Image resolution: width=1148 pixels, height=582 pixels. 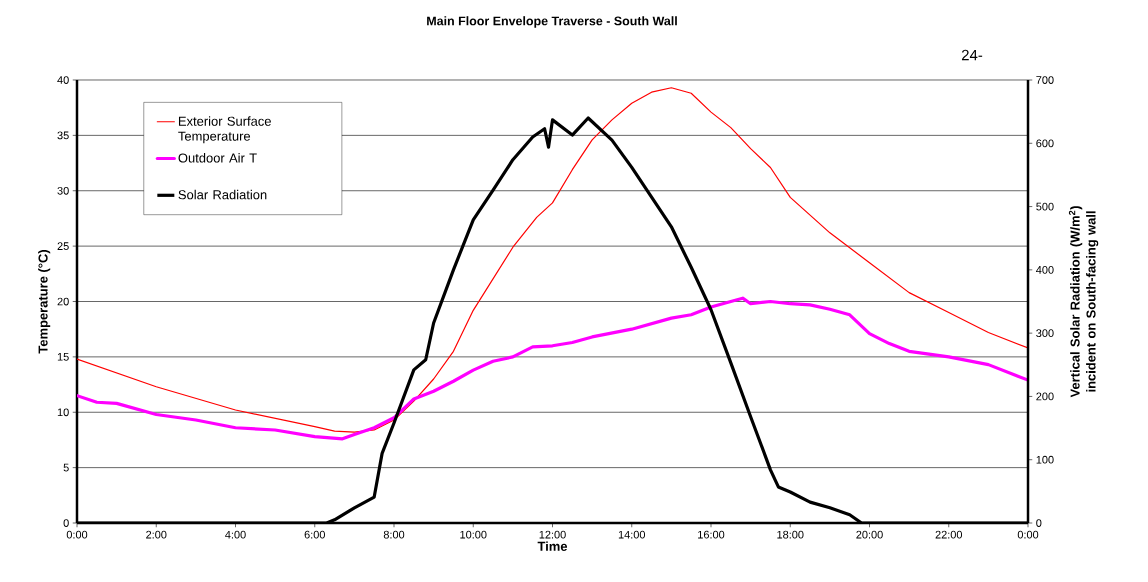 I want to click on y2-tick-label: 700, so click(x=1045, y=80).